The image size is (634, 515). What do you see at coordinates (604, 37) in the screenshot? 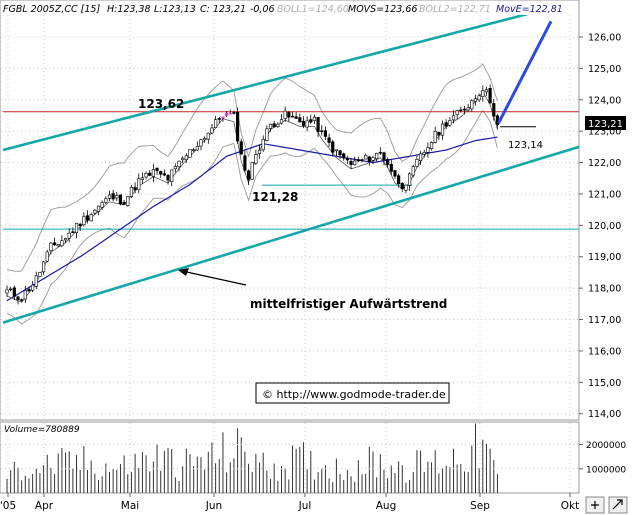
I see `y-tick-label: 126,00` at bounding box center [604, 37].